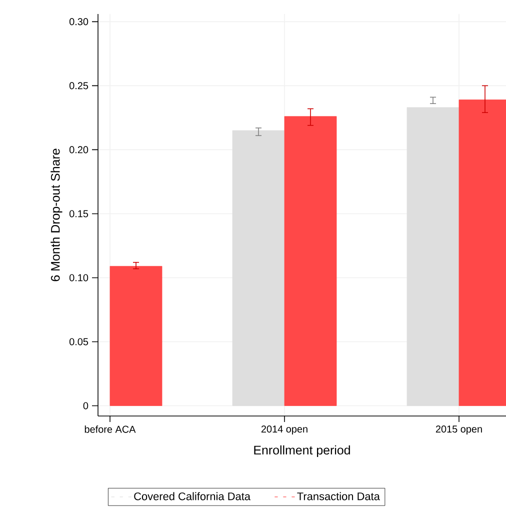 The width and height of the screenshot is (506, 511). What do you see at coordinates (192, 496) in the screenshot?
I see `legend-label: Covered California Data` at bounding box center [192, 496].